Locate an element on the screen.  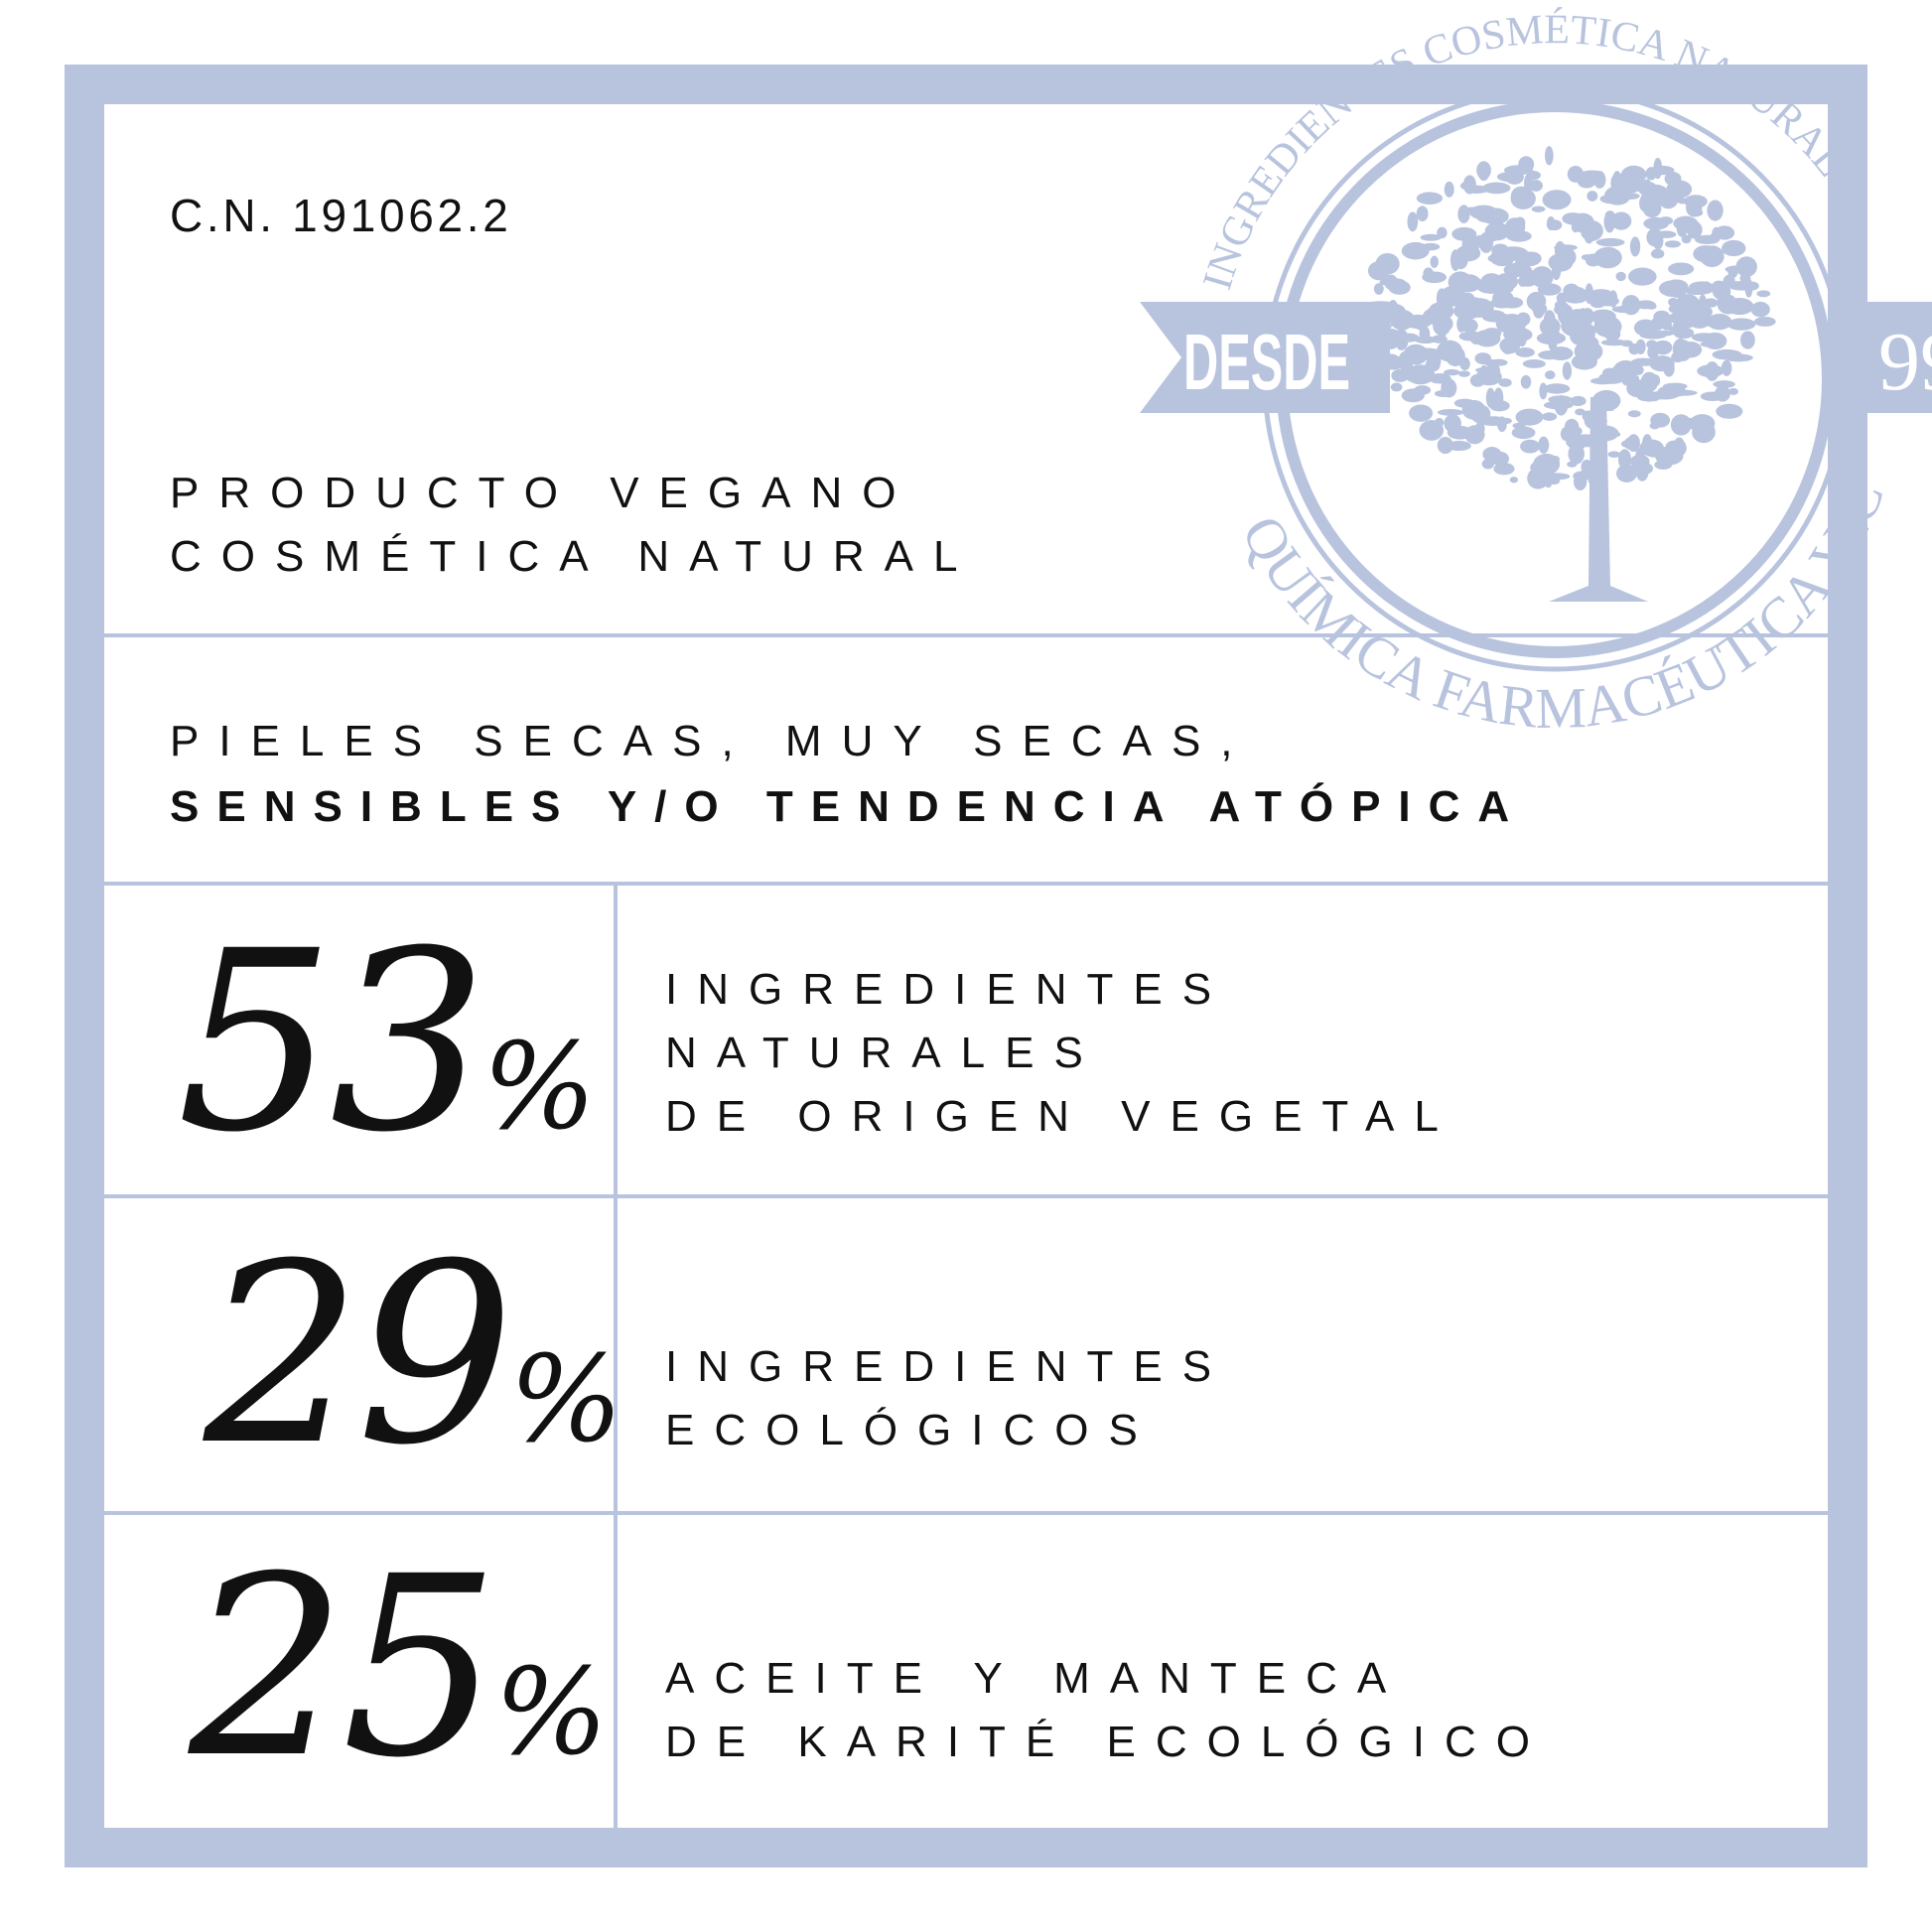
stat-eco-value: 29% is located at coordinates (413, 1355).